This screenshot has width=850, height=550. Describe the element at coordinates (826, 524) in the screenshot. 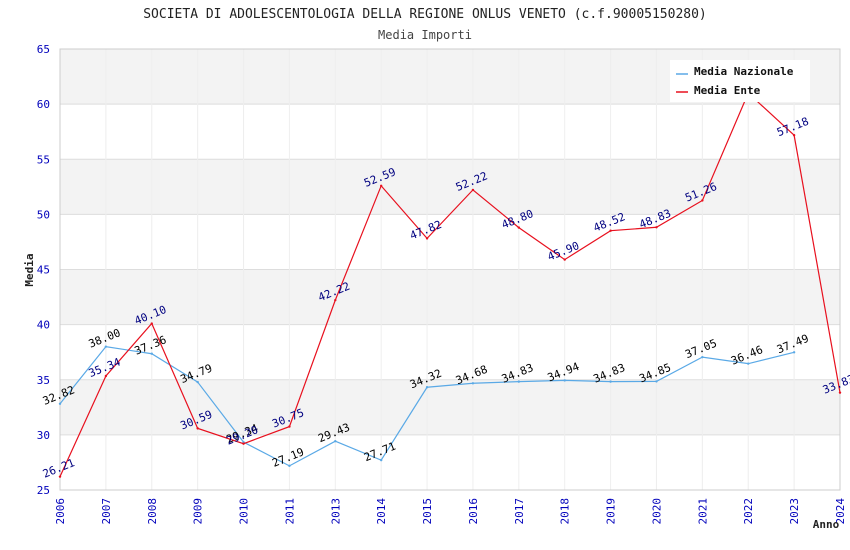

I see `x-axis-label: Anno` at that location.